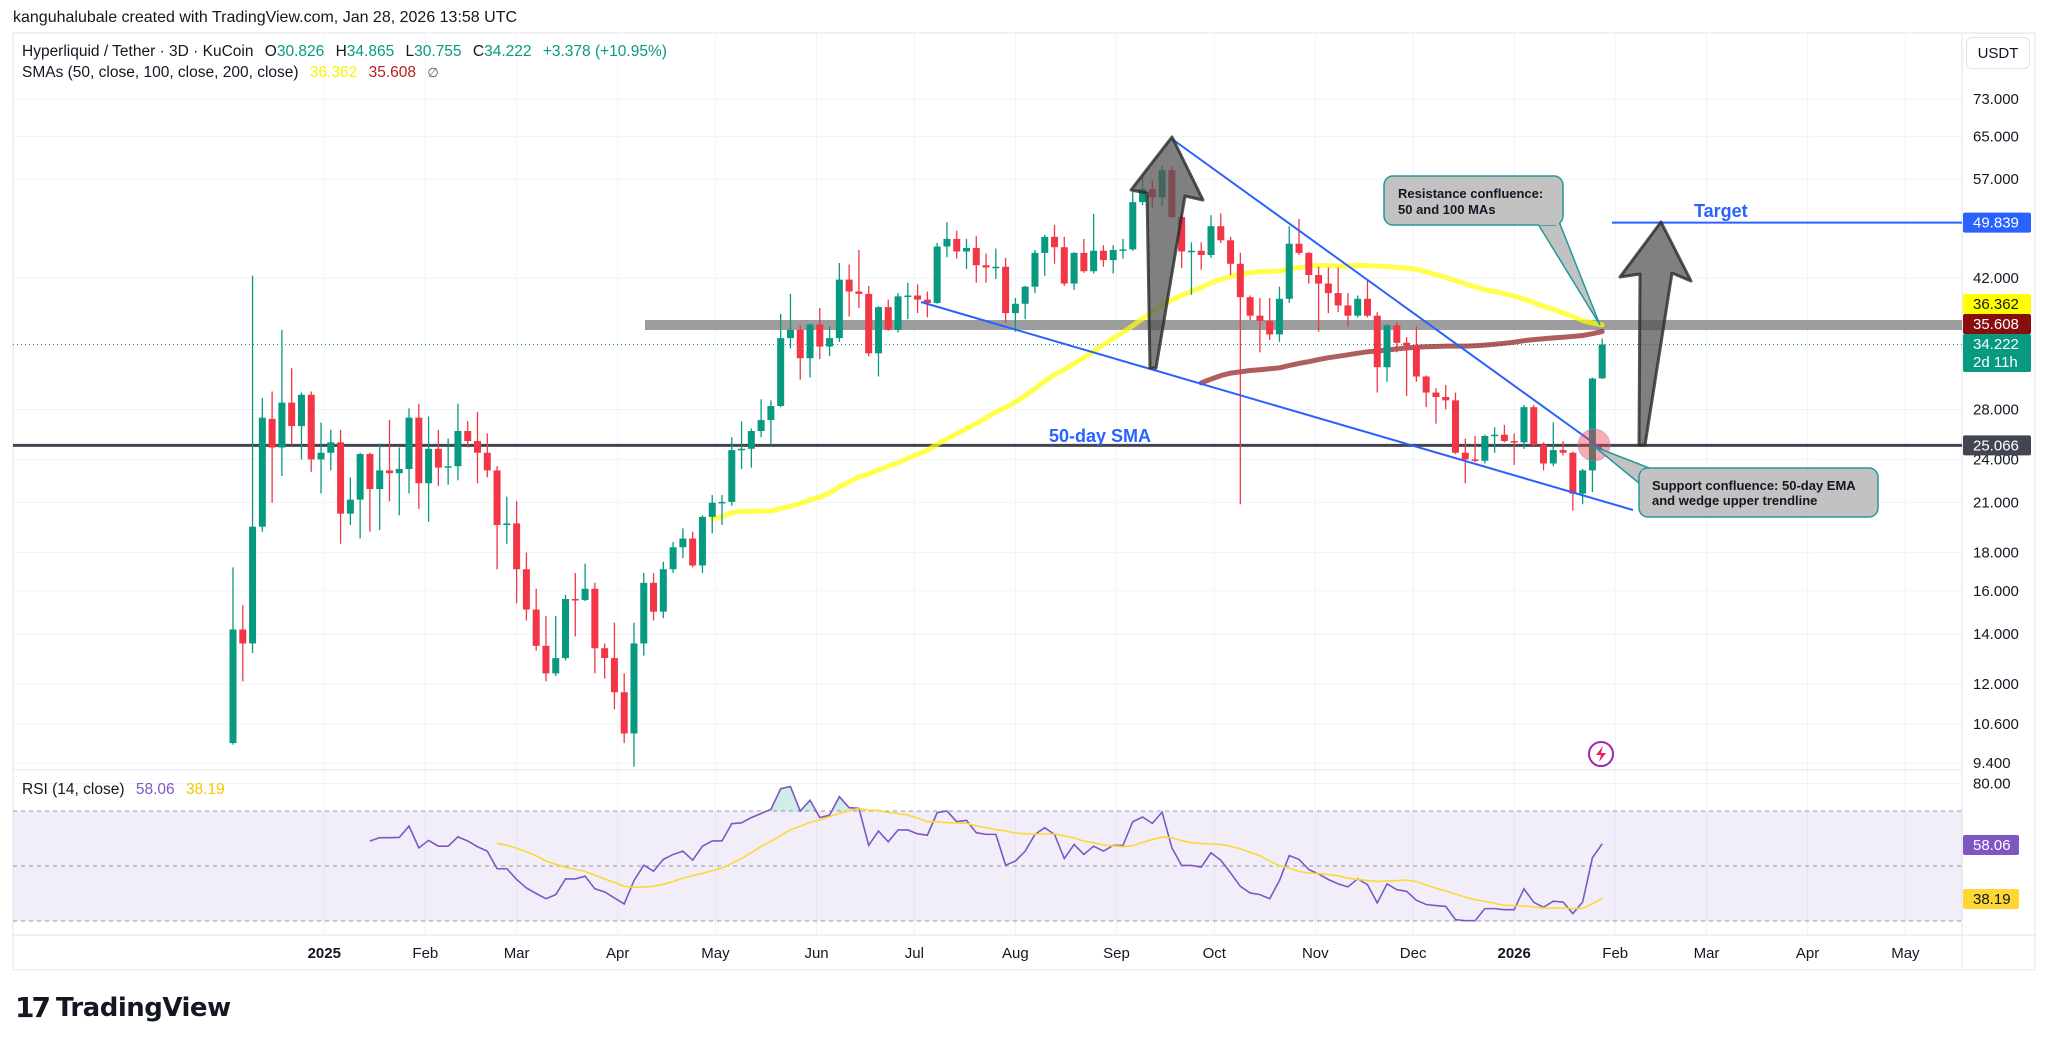  What do you see at coordinates (1401, 357) in the screenshot?
I see `sma100-line` at bounding box center [1401, 357].